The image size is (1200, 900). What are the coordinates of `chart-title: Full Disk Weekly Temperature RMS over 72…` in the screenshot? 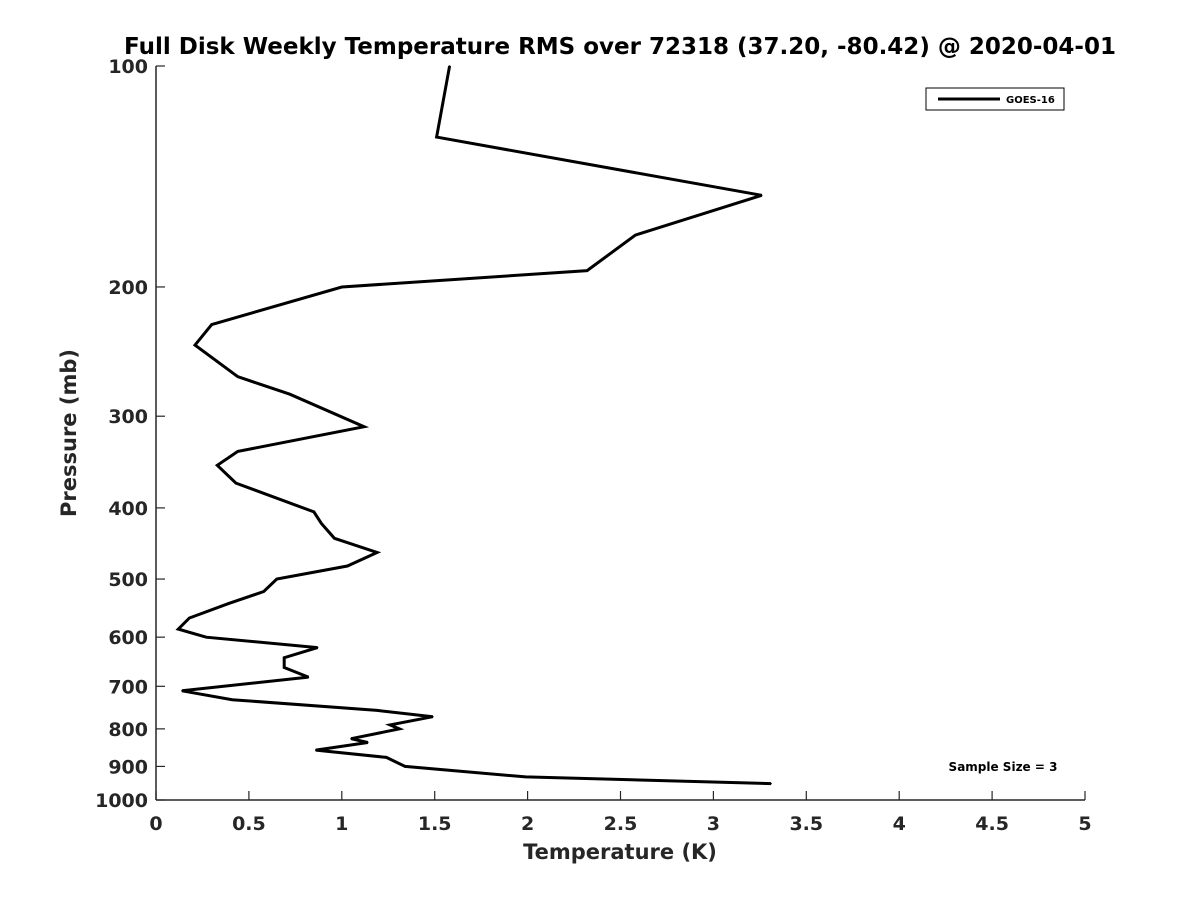 It's located at (620, 47).